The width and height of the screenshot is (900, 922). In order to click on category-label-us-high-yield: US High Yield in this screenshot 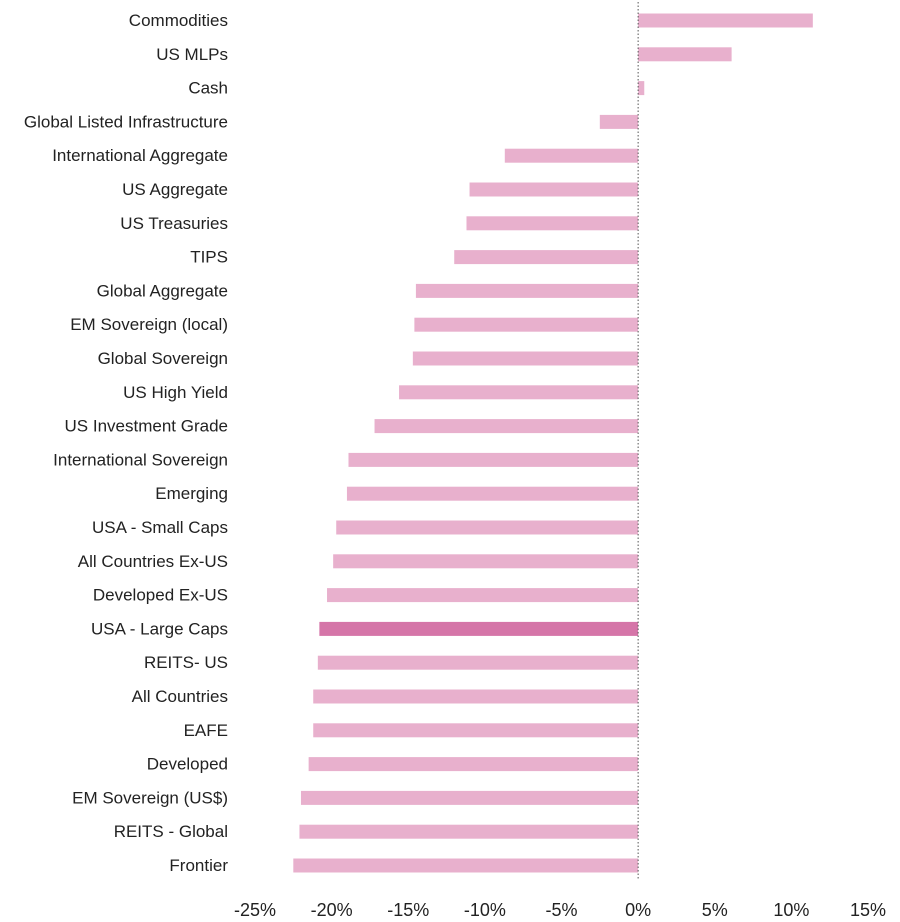, I will do `click(175, 392)`.